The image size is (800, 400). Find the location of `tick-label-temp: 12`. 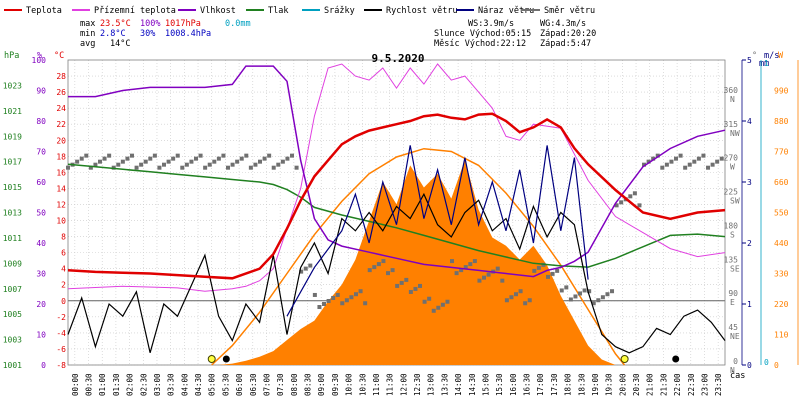

tick-label-temp: 12 is located at coordinates (61, 204).